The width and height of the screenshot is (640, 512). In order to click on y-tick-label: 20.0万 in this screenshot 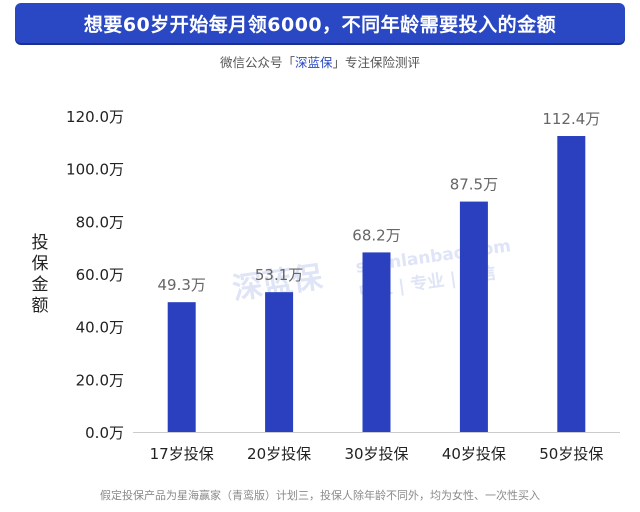, I will do `click(100, 380)`.